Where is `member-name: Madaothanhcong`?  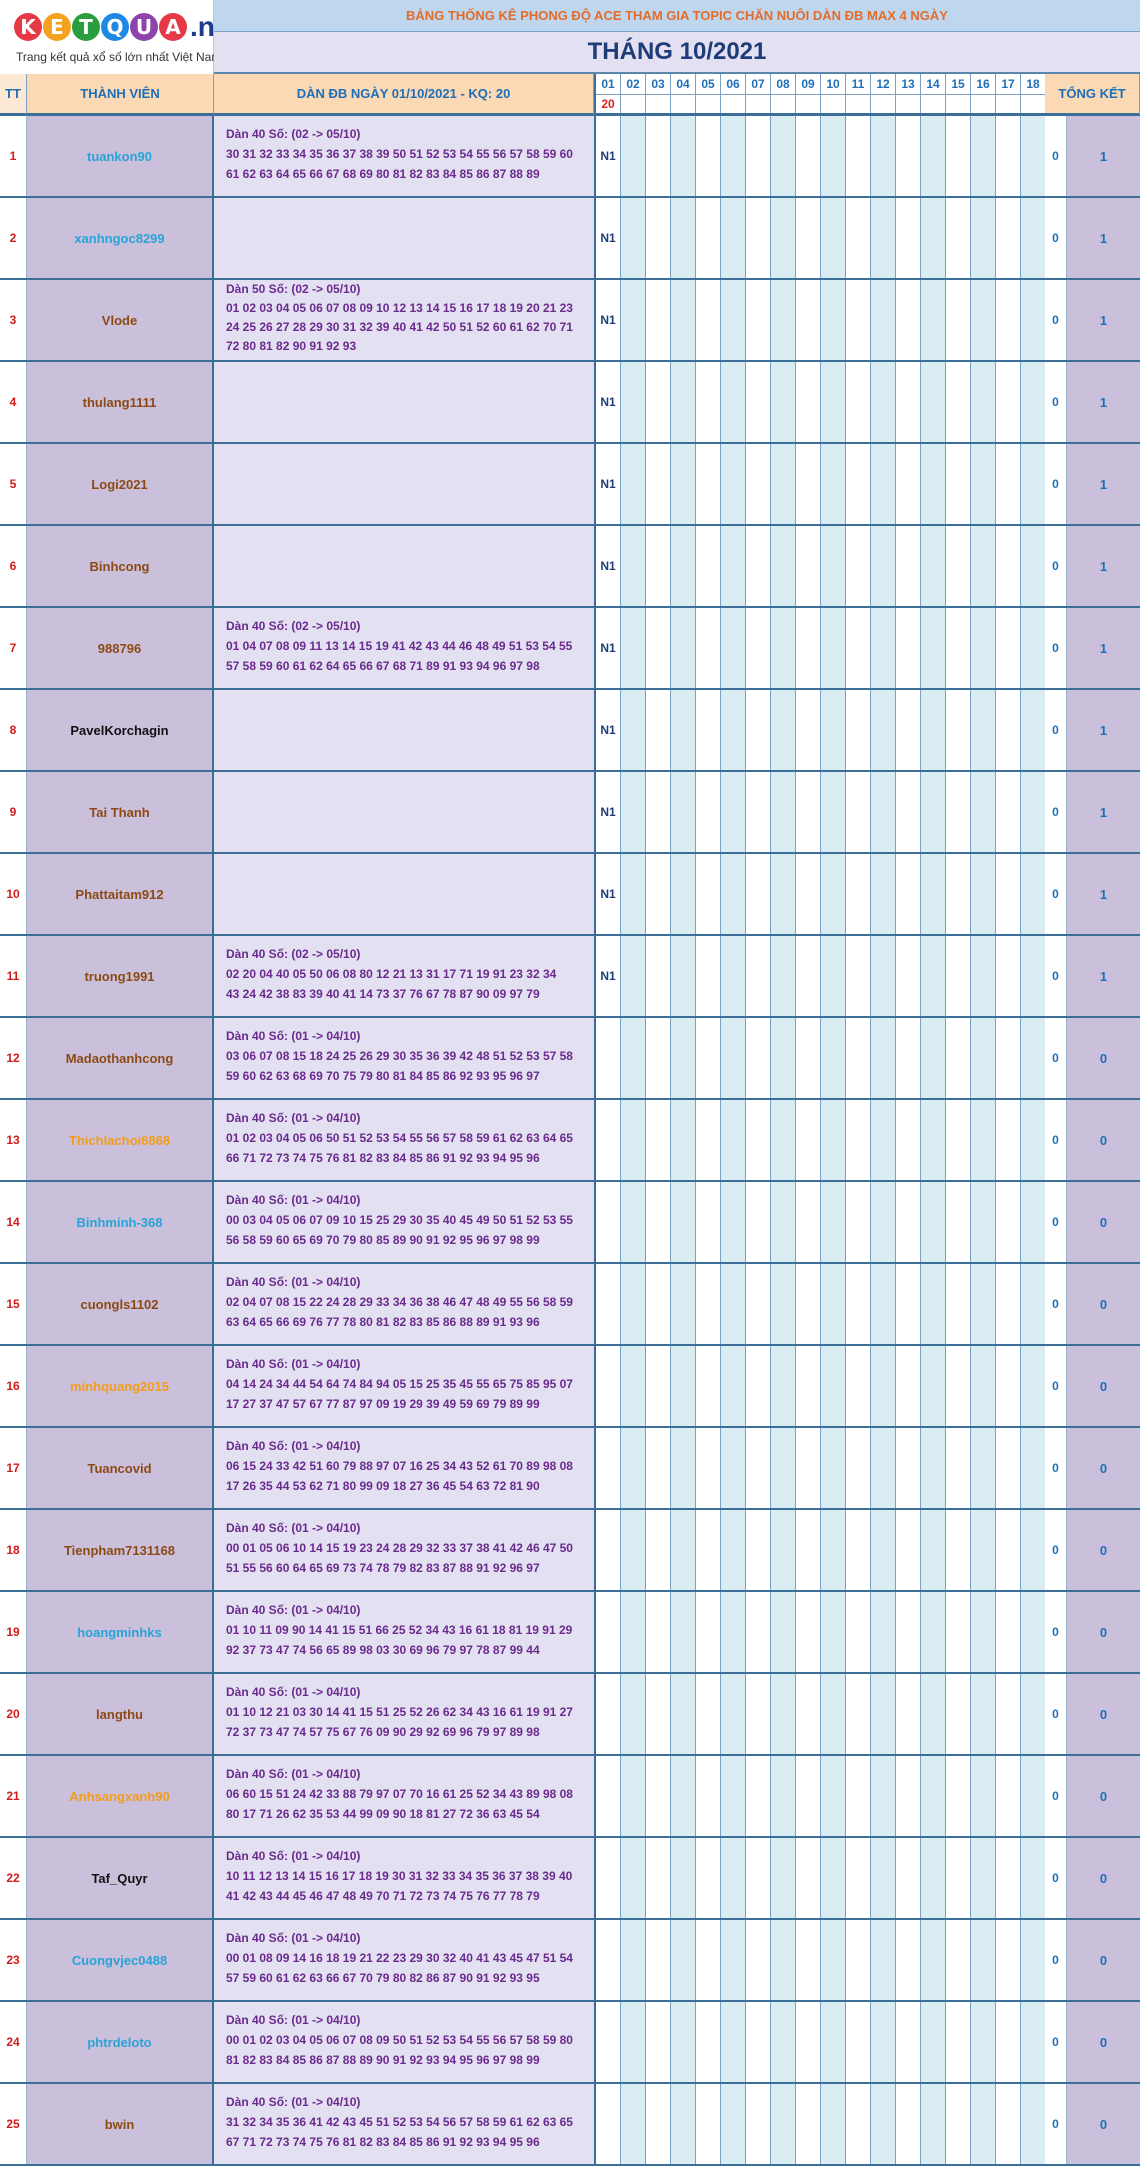 member-name: Madaothanhcong is located at coordinates (120, 1058).